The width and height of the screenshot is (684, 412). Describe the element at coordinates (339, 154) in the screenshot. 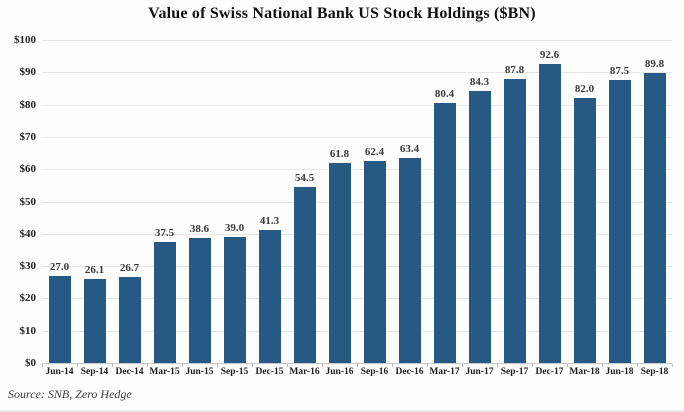

I see `bar-value-label: 61.8` at that location.